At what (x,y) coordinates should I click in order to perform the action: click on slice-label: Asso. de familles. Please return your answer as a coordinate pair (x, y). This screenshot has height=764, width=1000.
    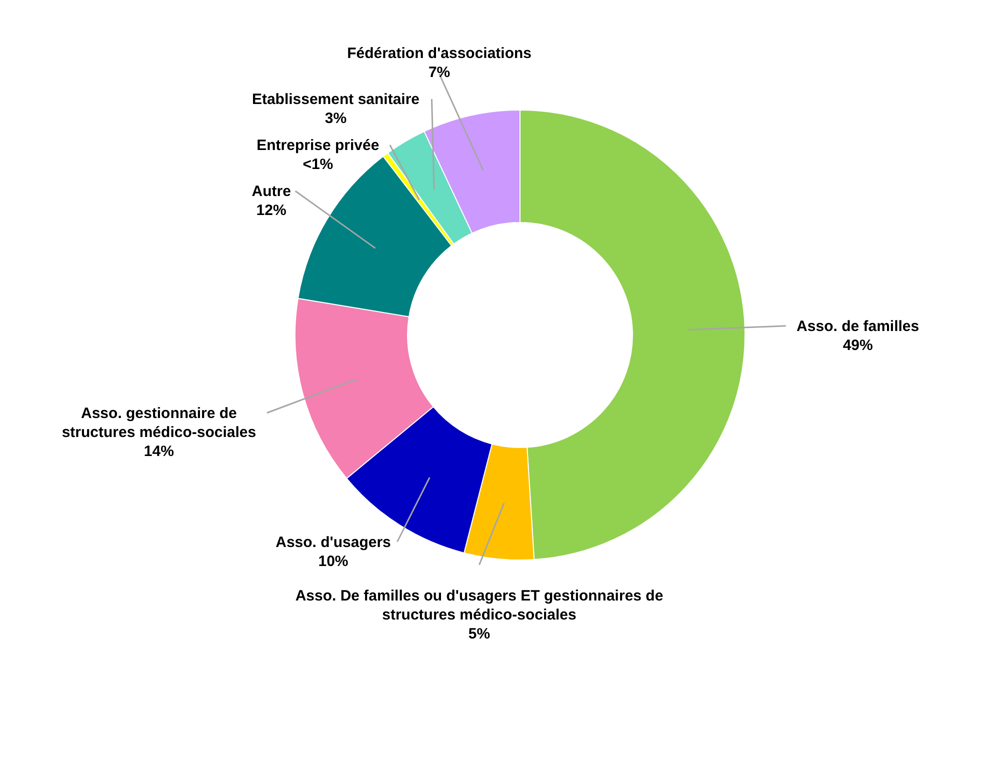
    Looking at the image, I should click on (858, 326).